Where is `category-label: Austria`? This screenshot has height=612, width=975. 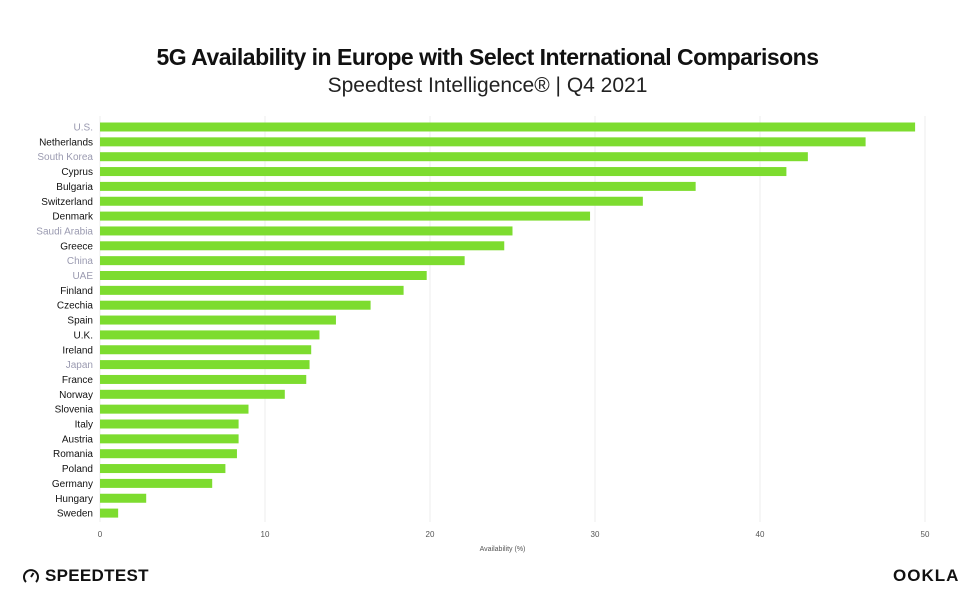
category-label: Austria is located at coordinates (78, 439).